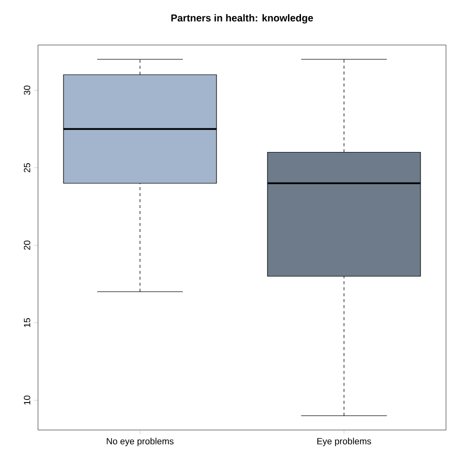 Image resolution: width=464 pixels, height=463 pixels. What do you see at coordinates (140, 442) in the screenshot?
I see `x-tick-label: No eye problems` at bounding box center [140, 442].